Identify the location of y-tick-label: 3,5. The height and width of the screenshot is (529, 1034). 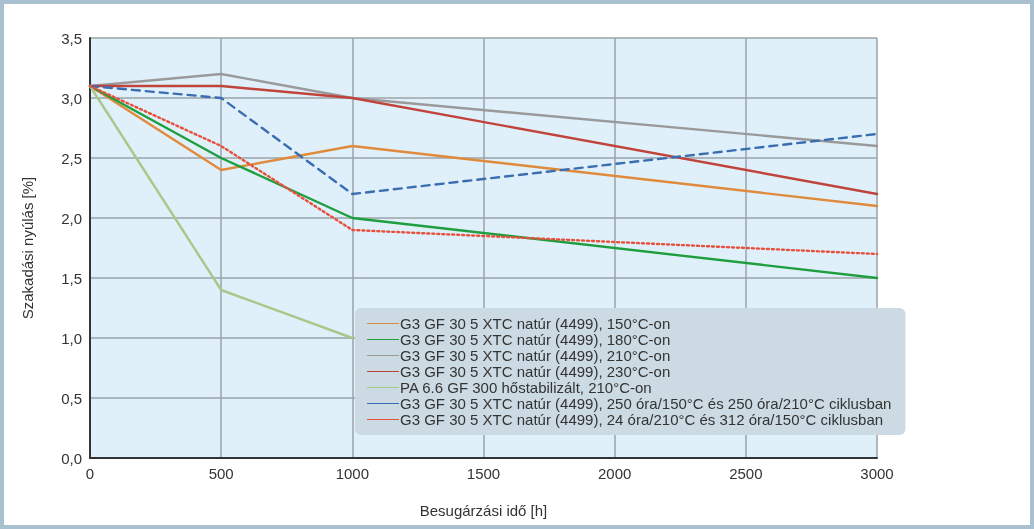
(71, 38).